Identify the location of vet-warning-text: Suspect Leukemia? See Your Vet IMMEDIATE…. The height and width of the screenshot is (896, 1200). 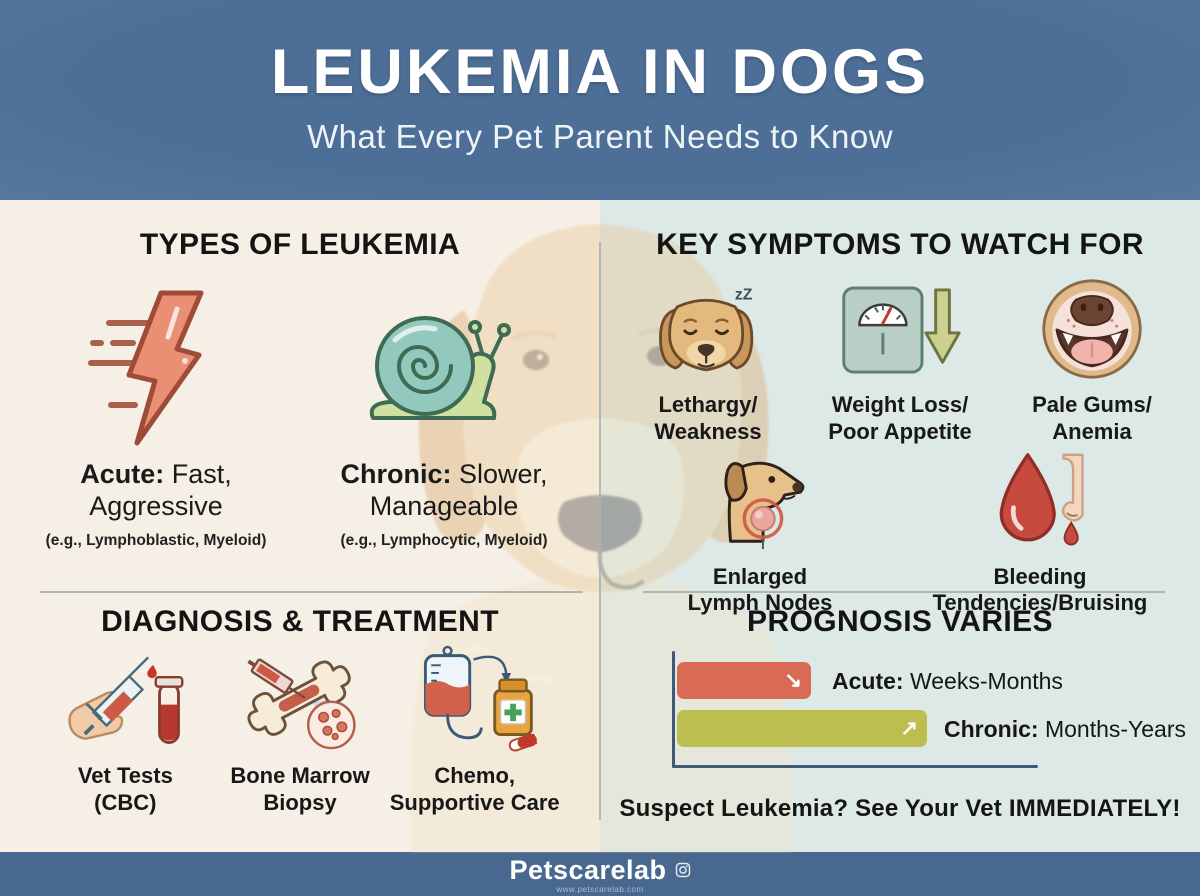
(900, 808).